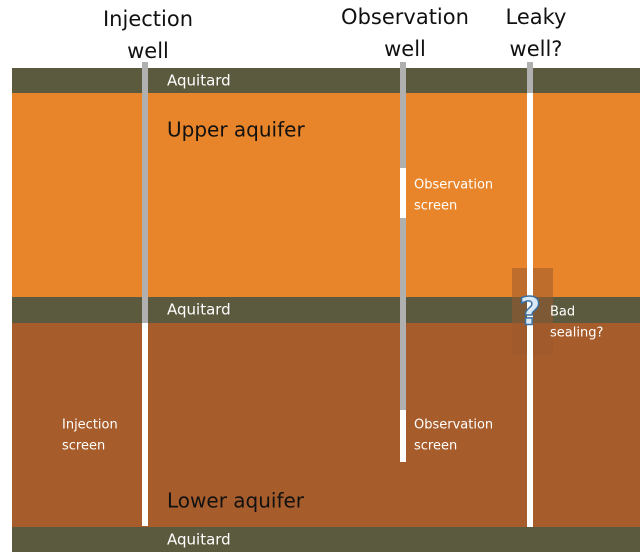 Image resolution: width=640 pixels, height=556 pixels. What do you see at coordinates (148, 19) in the screenshot?
I see `well-header: Injection` at bounding box center [148, 19].